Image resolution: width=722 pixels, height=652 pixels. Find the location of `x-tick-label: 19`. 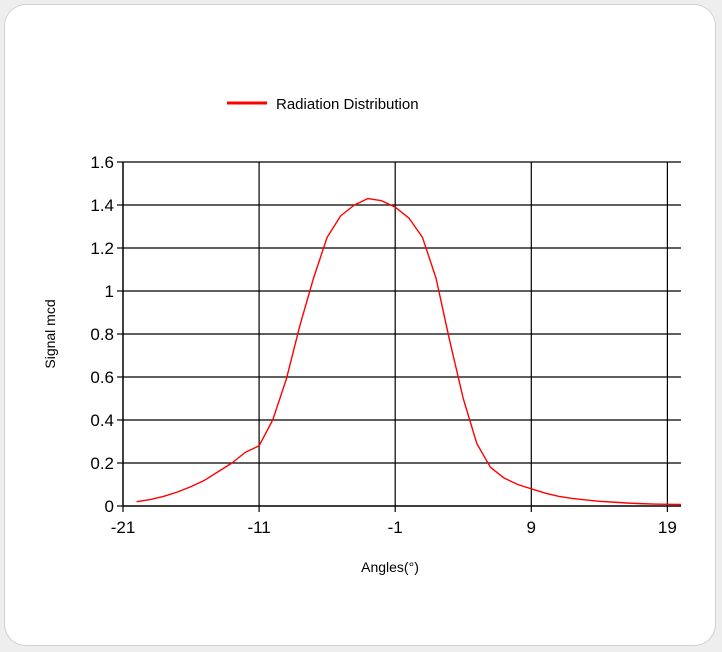

x-tick-label: 19 is located at coordinates (667, 527).